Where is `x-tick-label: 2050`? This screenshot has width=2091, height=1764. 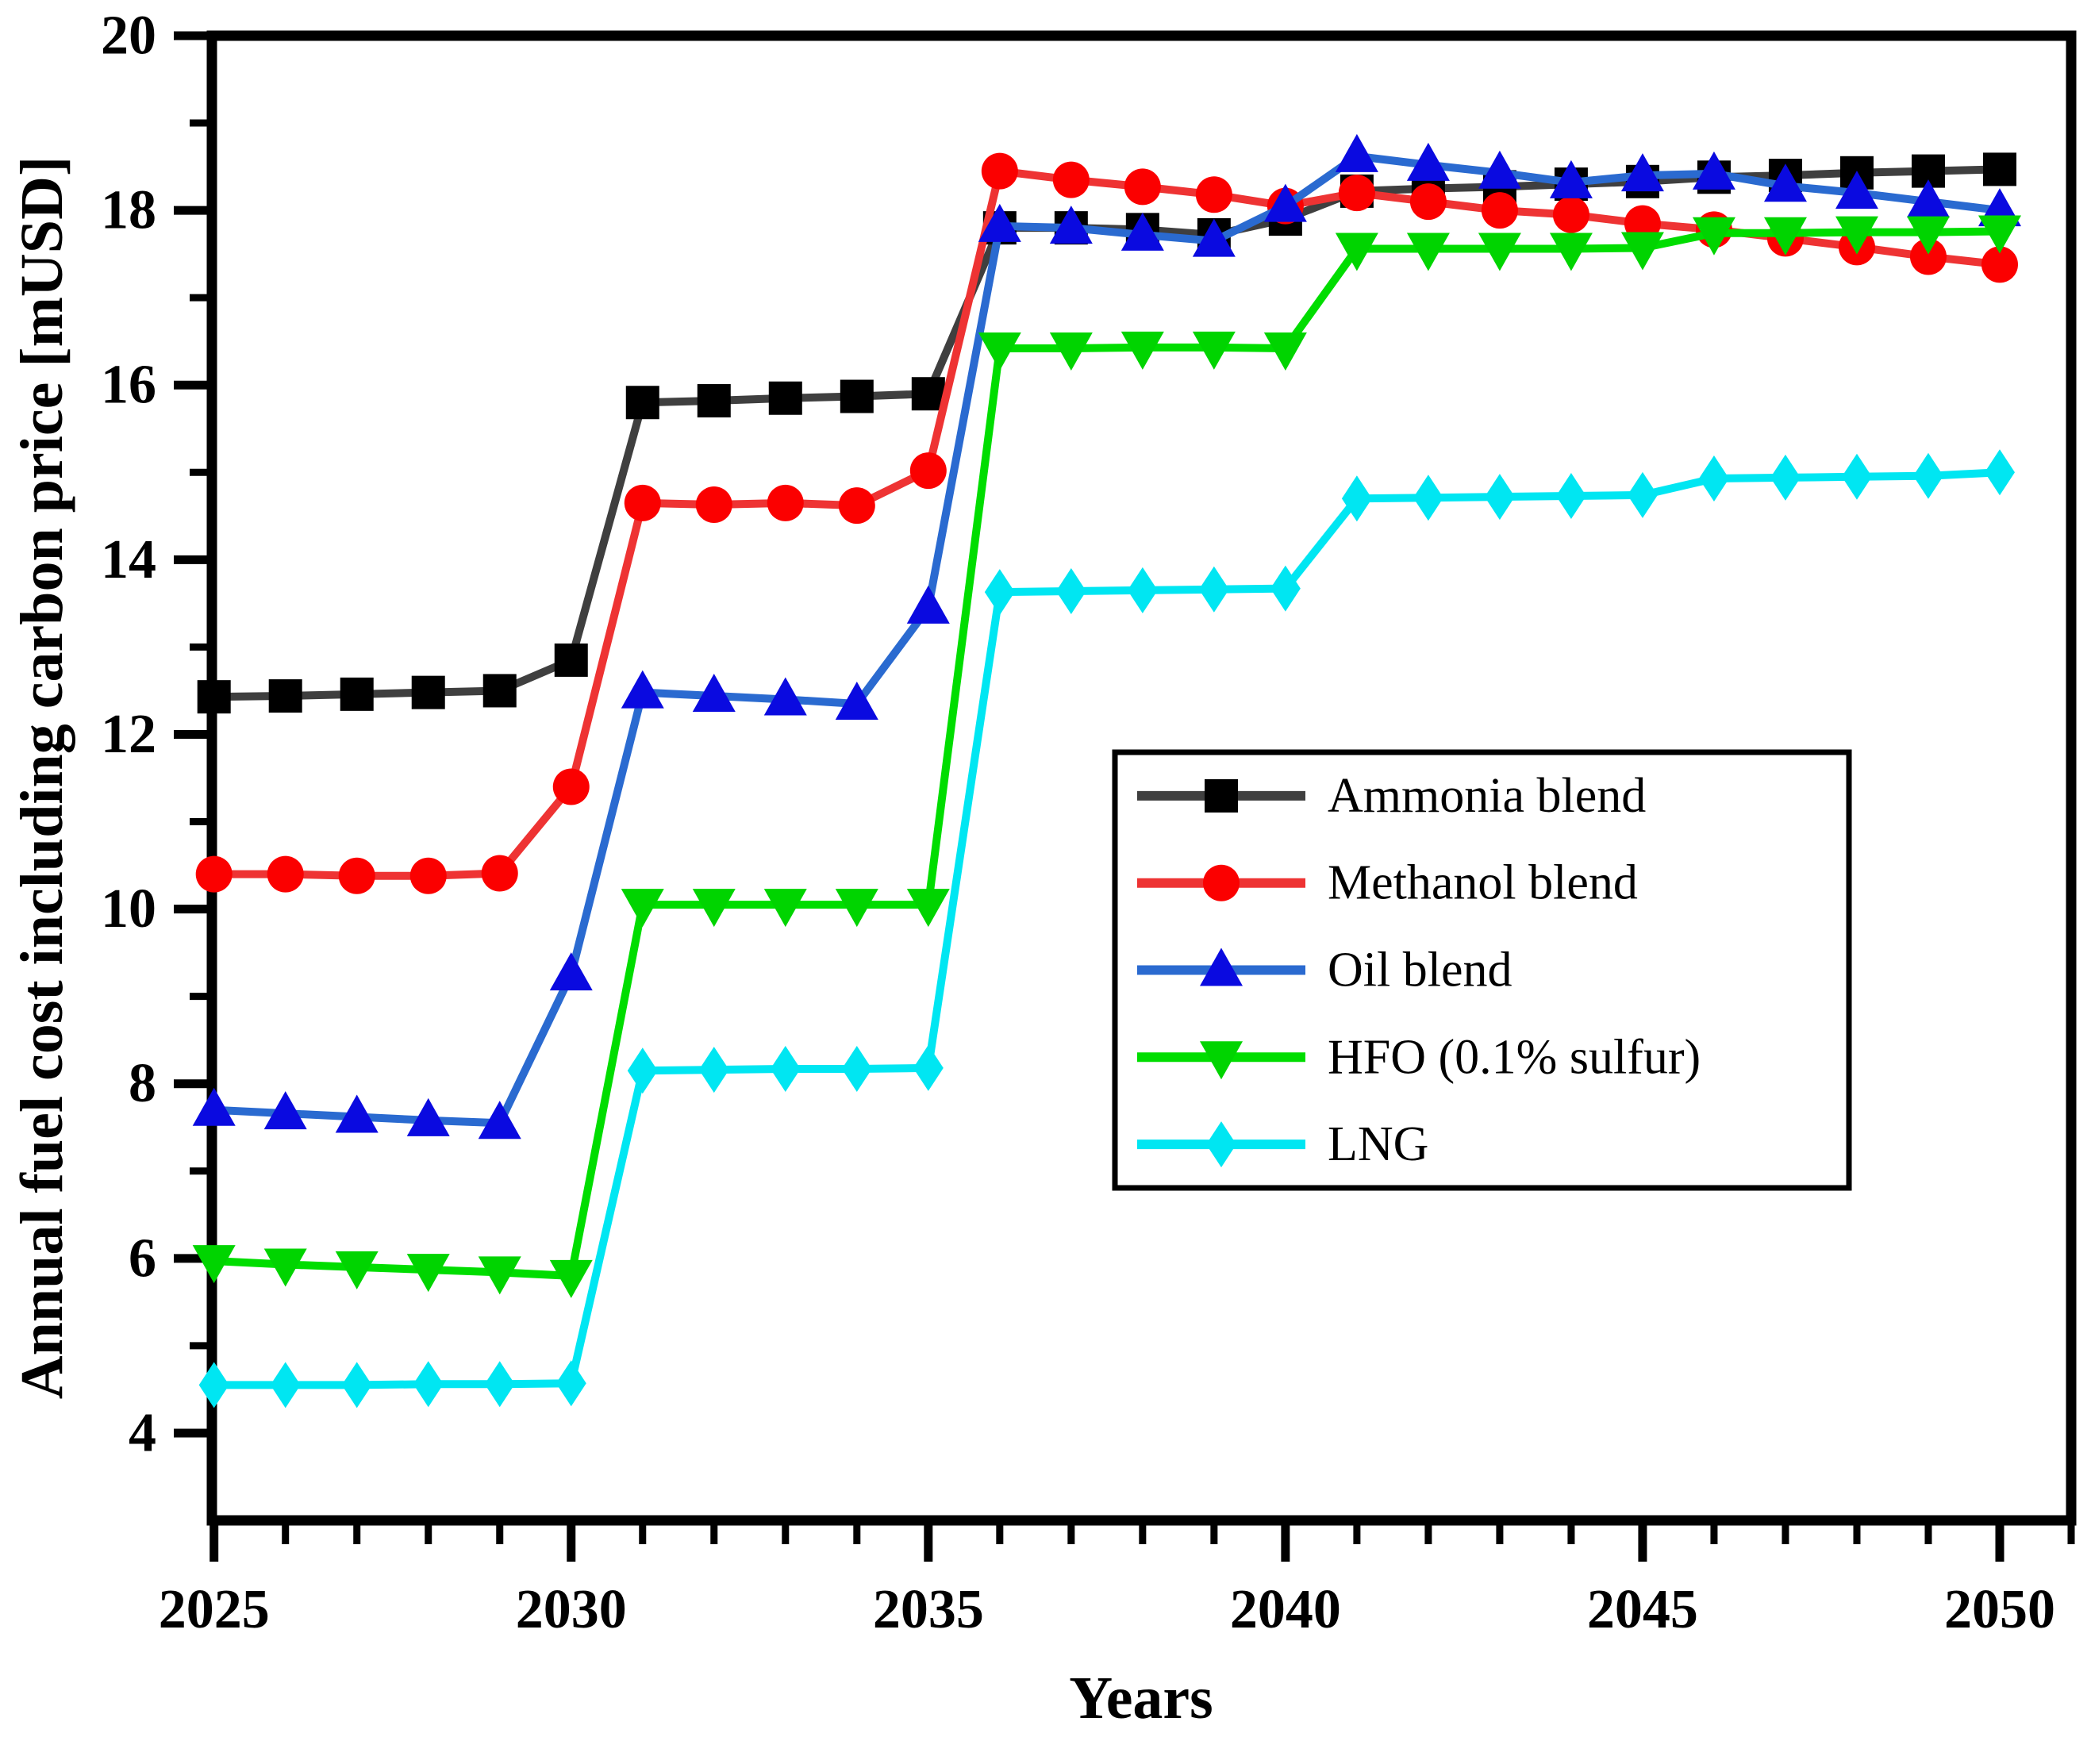 x-tick-label: 2050 is located at coordinates (2000, 1609).